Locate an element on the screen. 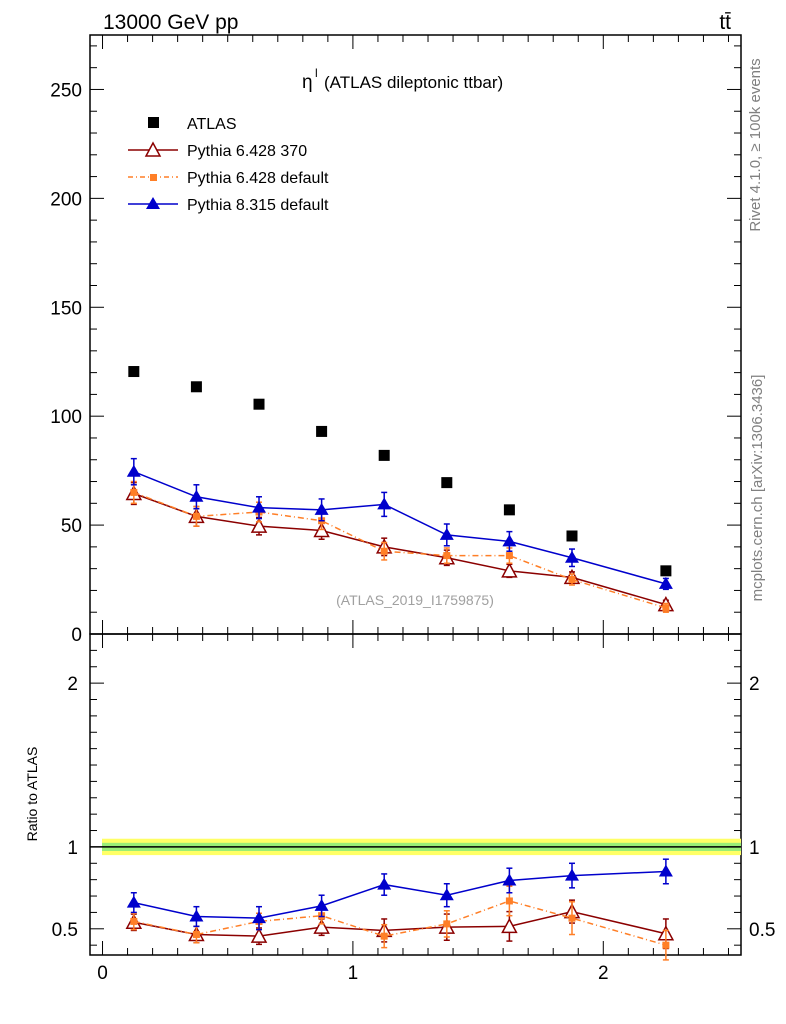 The height and width of the screenshot is (1024, 786). main-y-tick-label: 150 is located at coordinates (66, 308).